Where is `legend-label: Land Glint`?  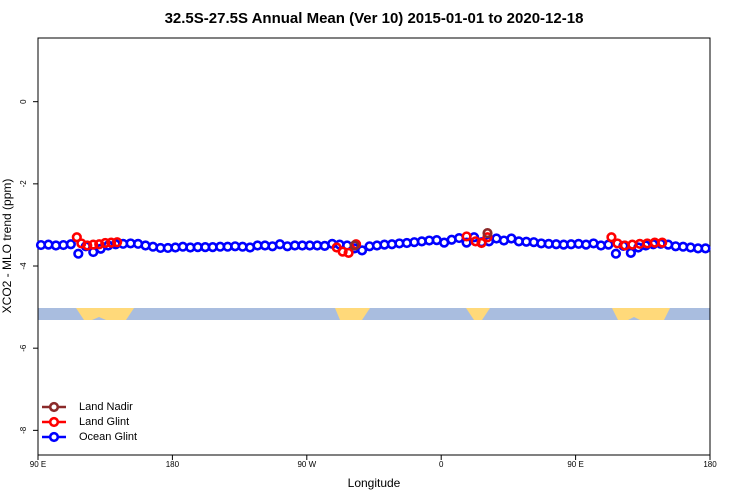
legend-label: Land Glint is located at coordinates (104, 422).